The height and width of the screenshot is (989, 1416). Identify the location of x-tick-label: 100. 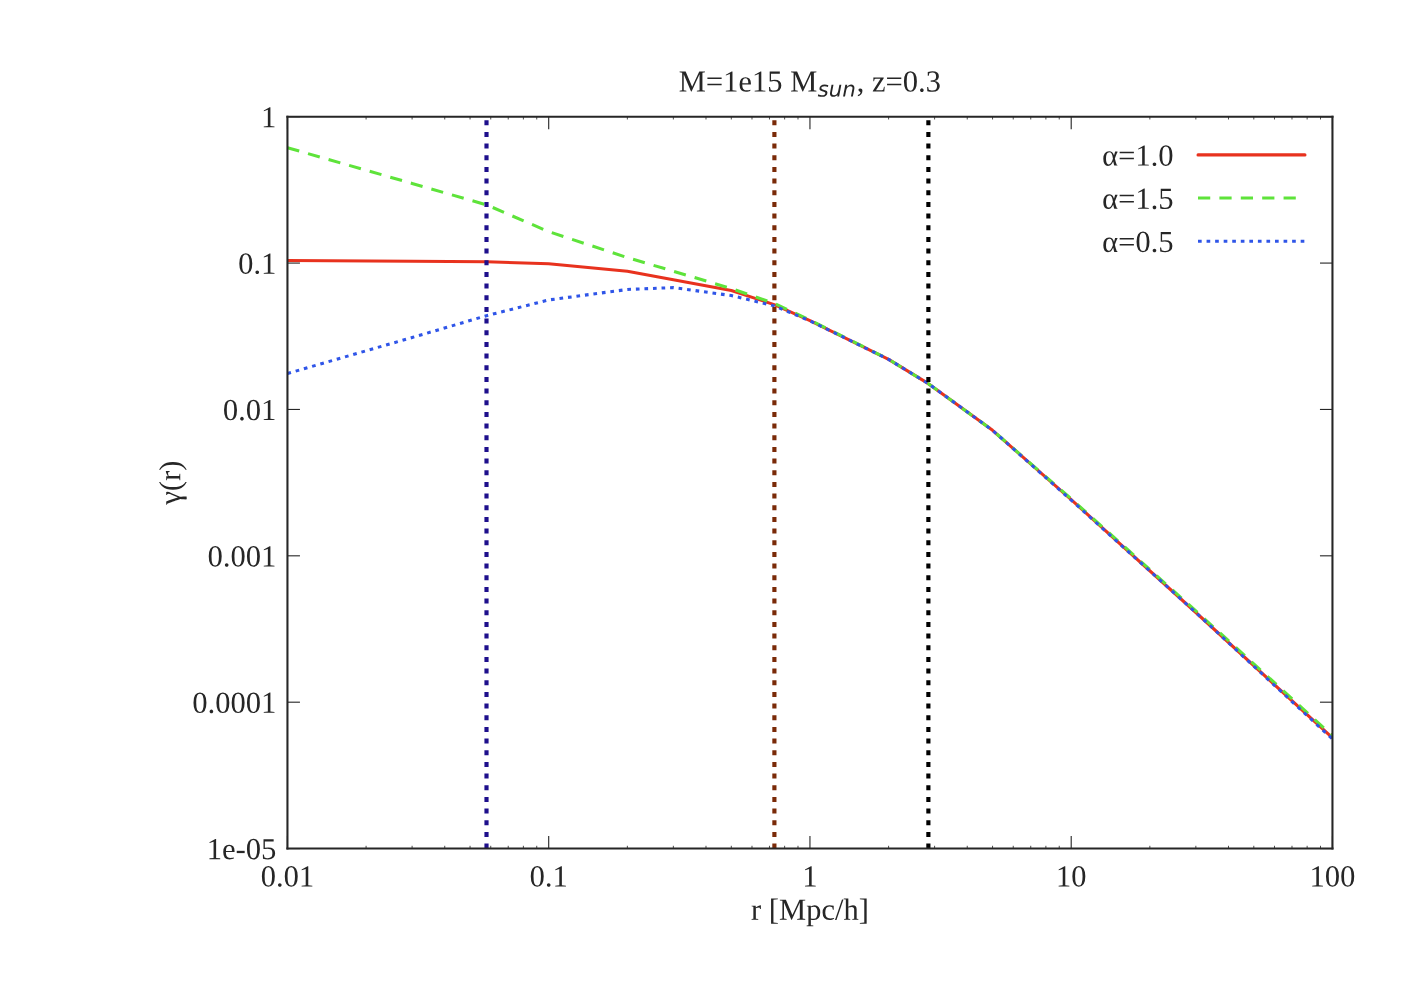
(1333, 876).